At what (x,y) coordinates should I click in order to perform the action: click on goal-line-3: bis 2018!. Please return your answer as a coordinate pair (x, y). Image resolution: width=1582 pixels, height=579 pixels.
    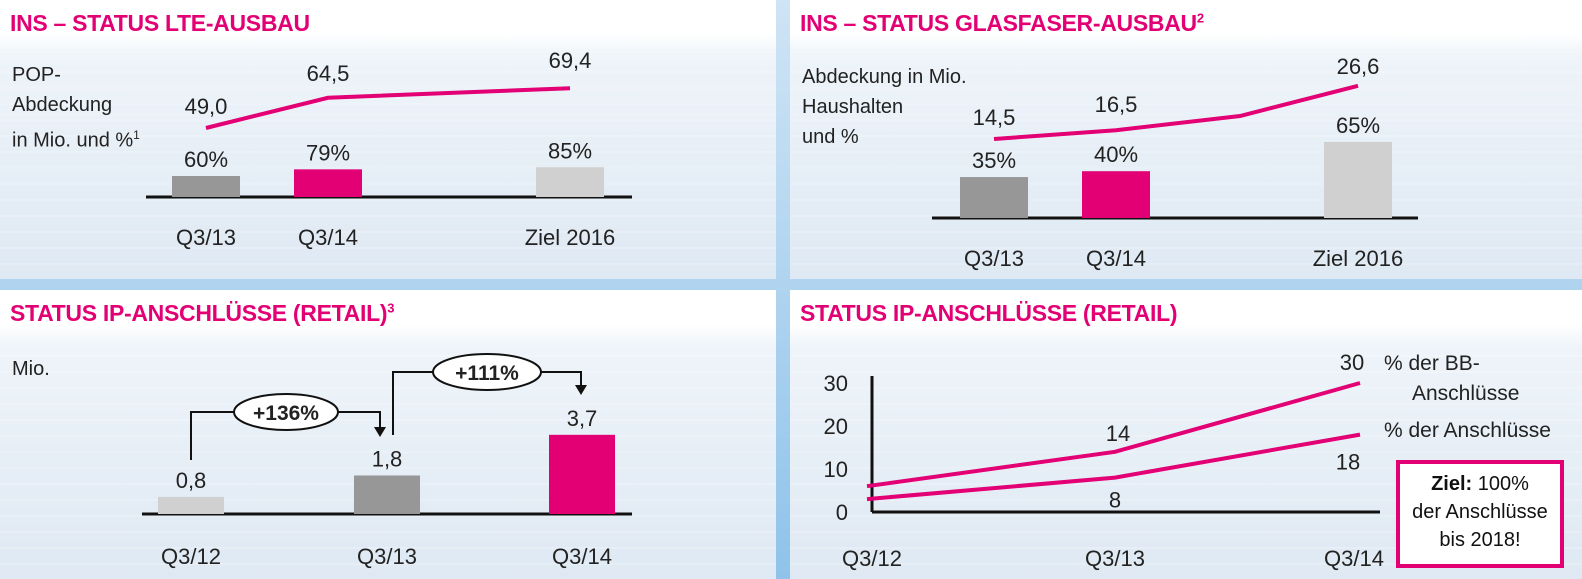
    Looking at the image, I should click on (1480, 540).